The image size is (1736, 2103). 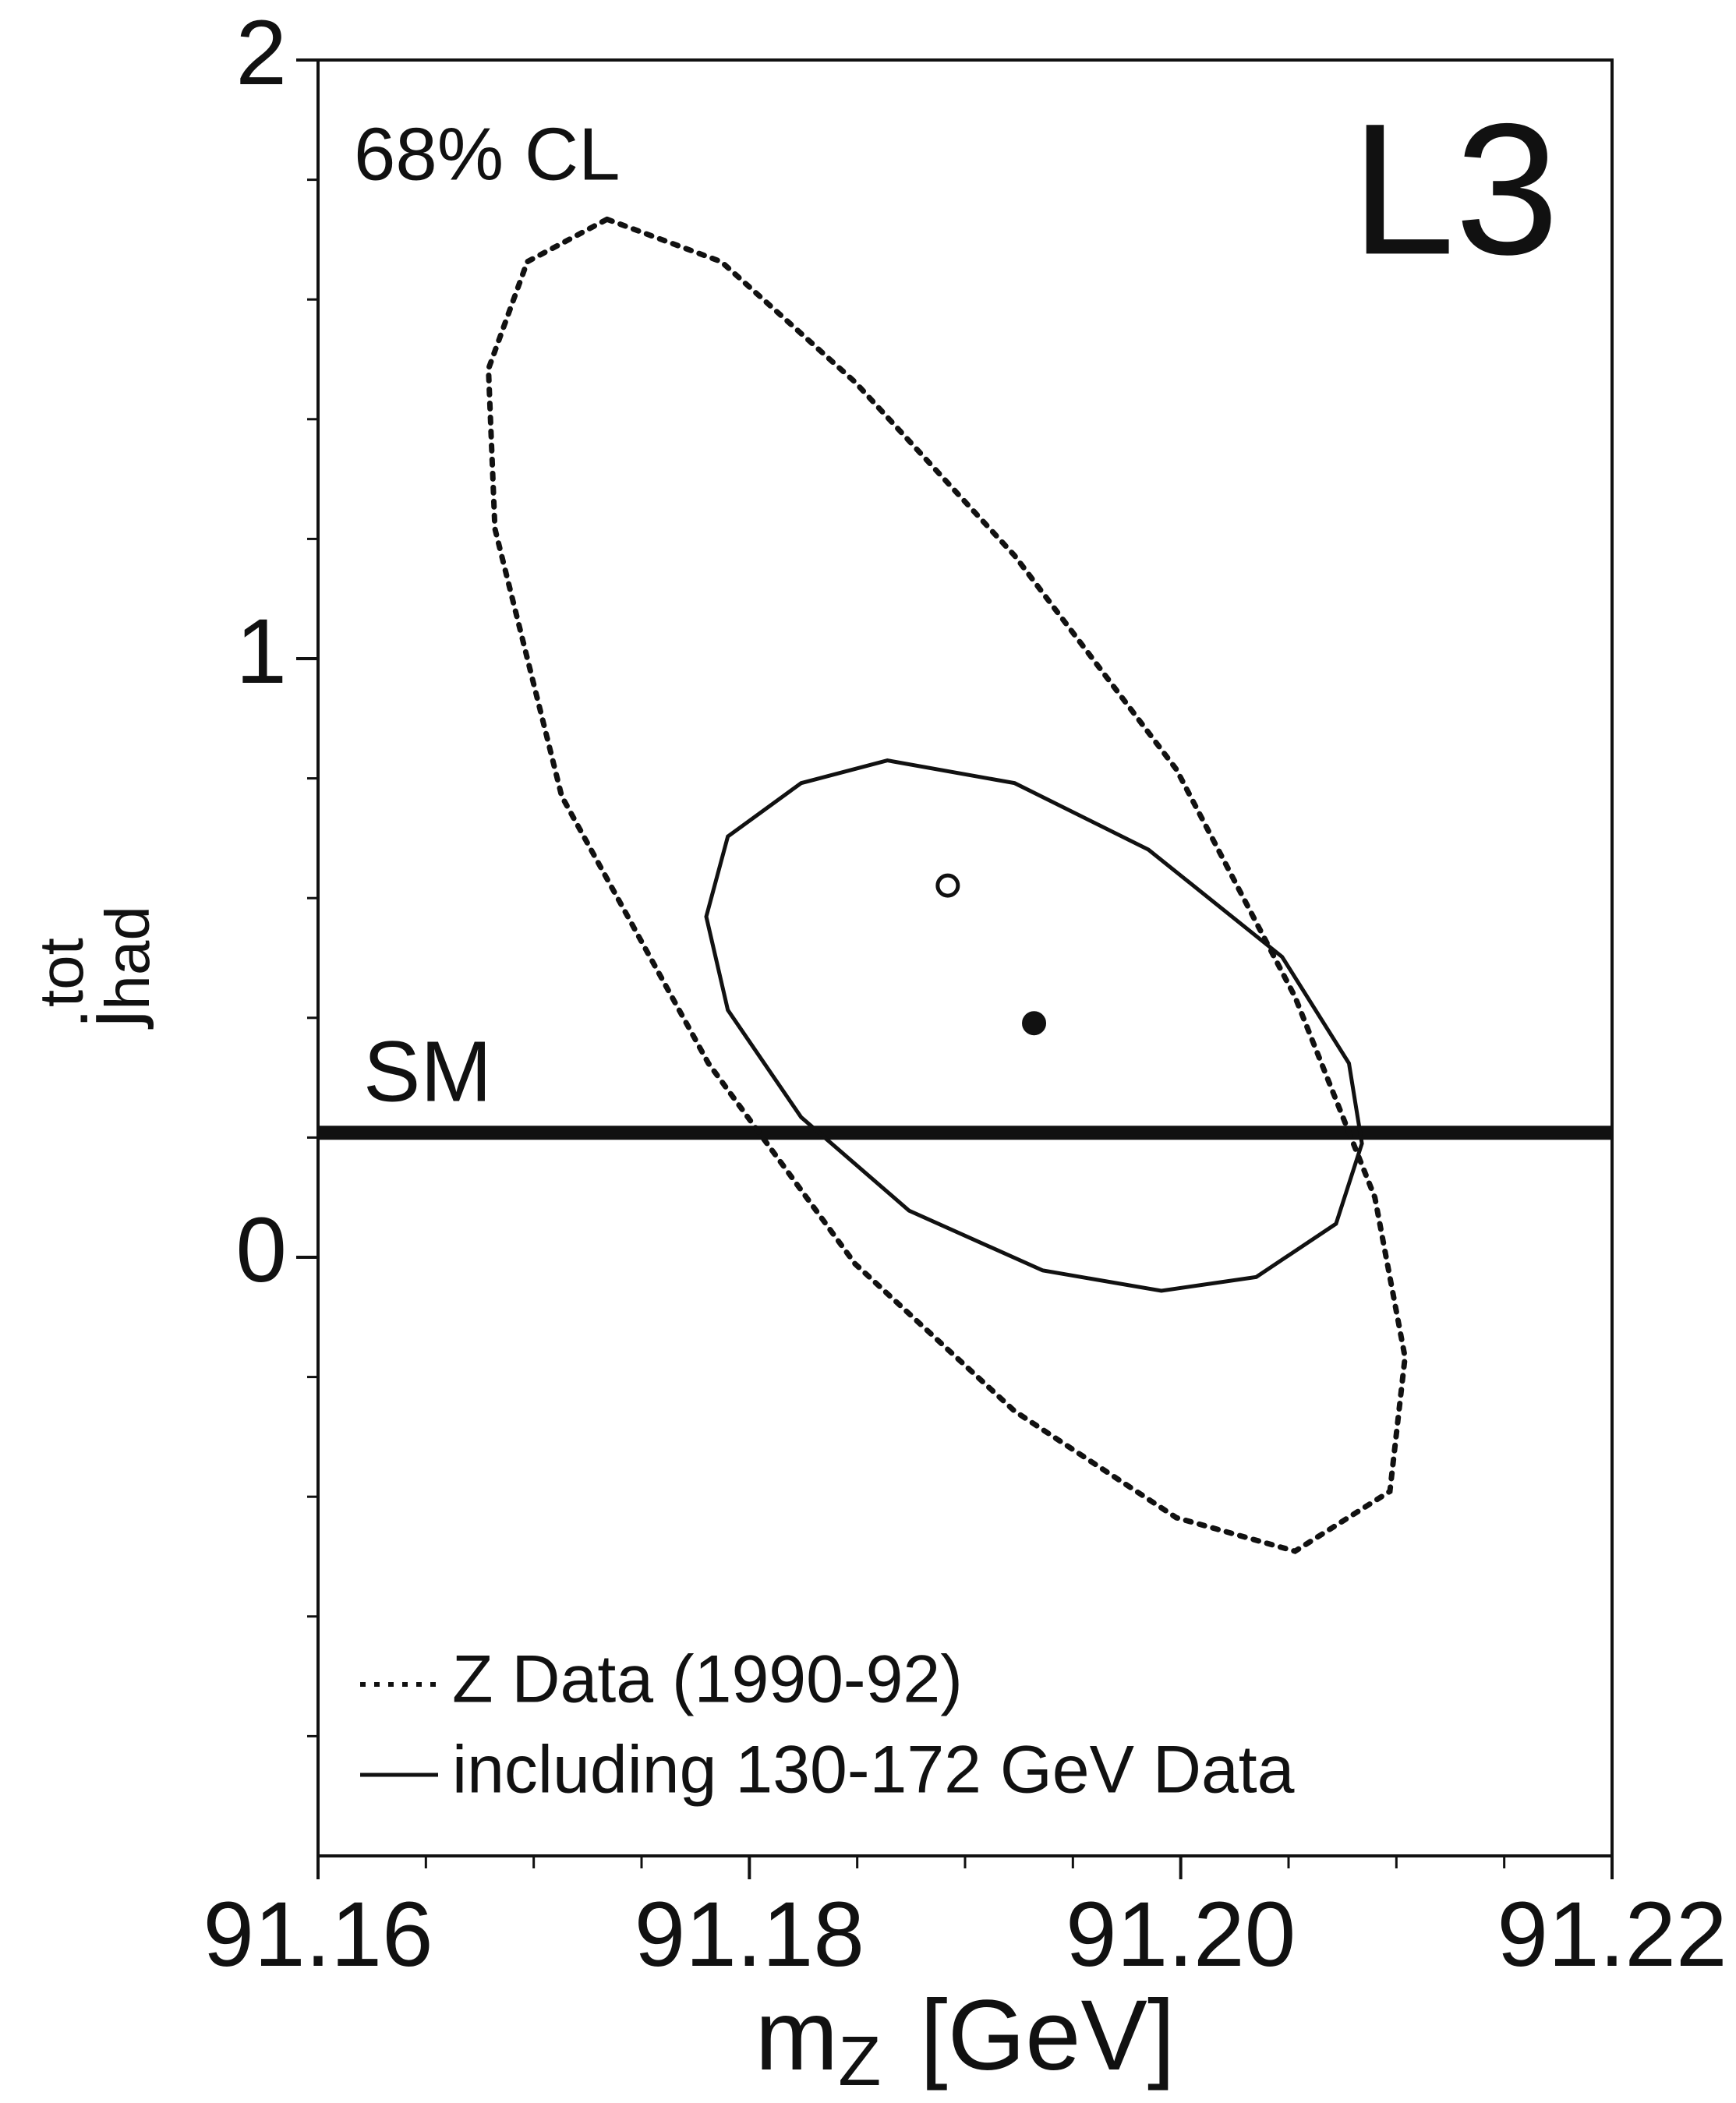 What do you see at coordinates (874, 1770) in the screenshot?
I see `legend-label: including 130-172 GeV Data` at bounding box center [874, 1770].